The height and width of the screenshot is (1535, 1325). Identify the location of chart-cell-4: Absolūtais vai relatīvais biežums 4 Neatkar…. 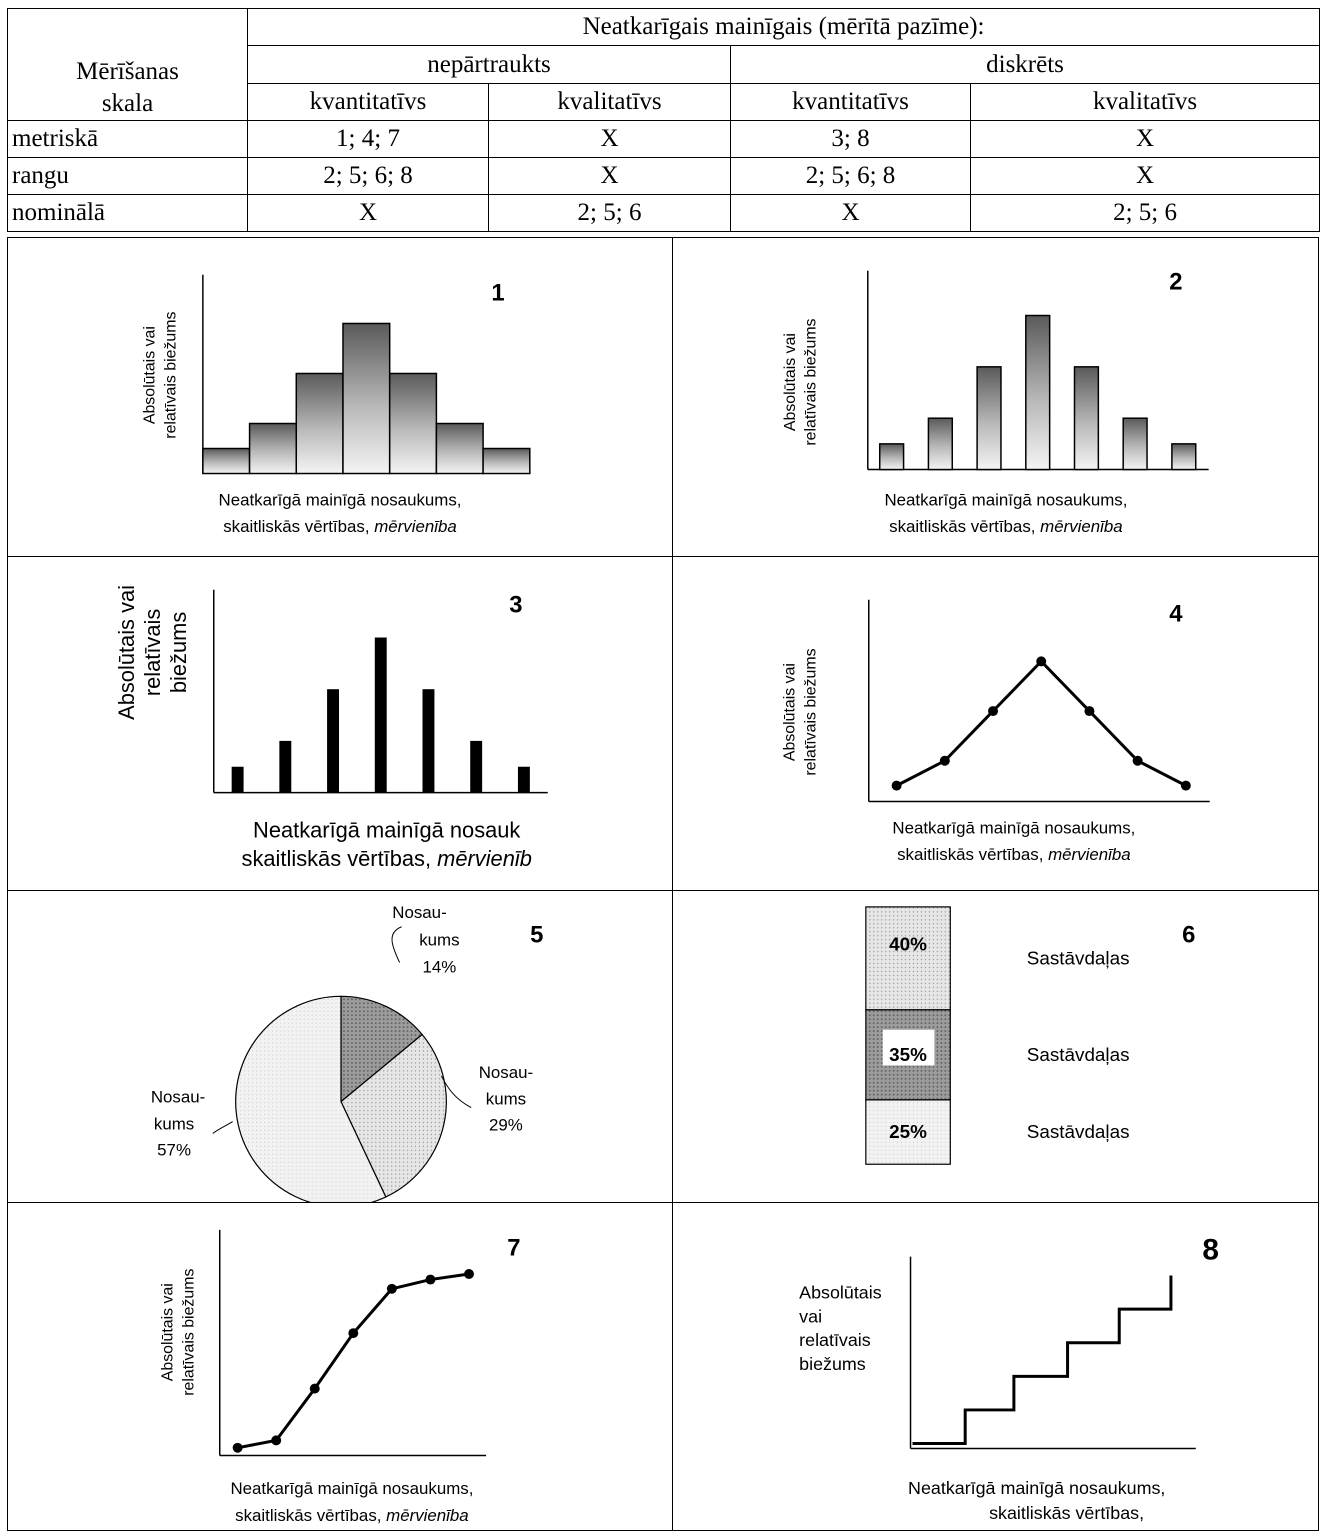
(995, 723).